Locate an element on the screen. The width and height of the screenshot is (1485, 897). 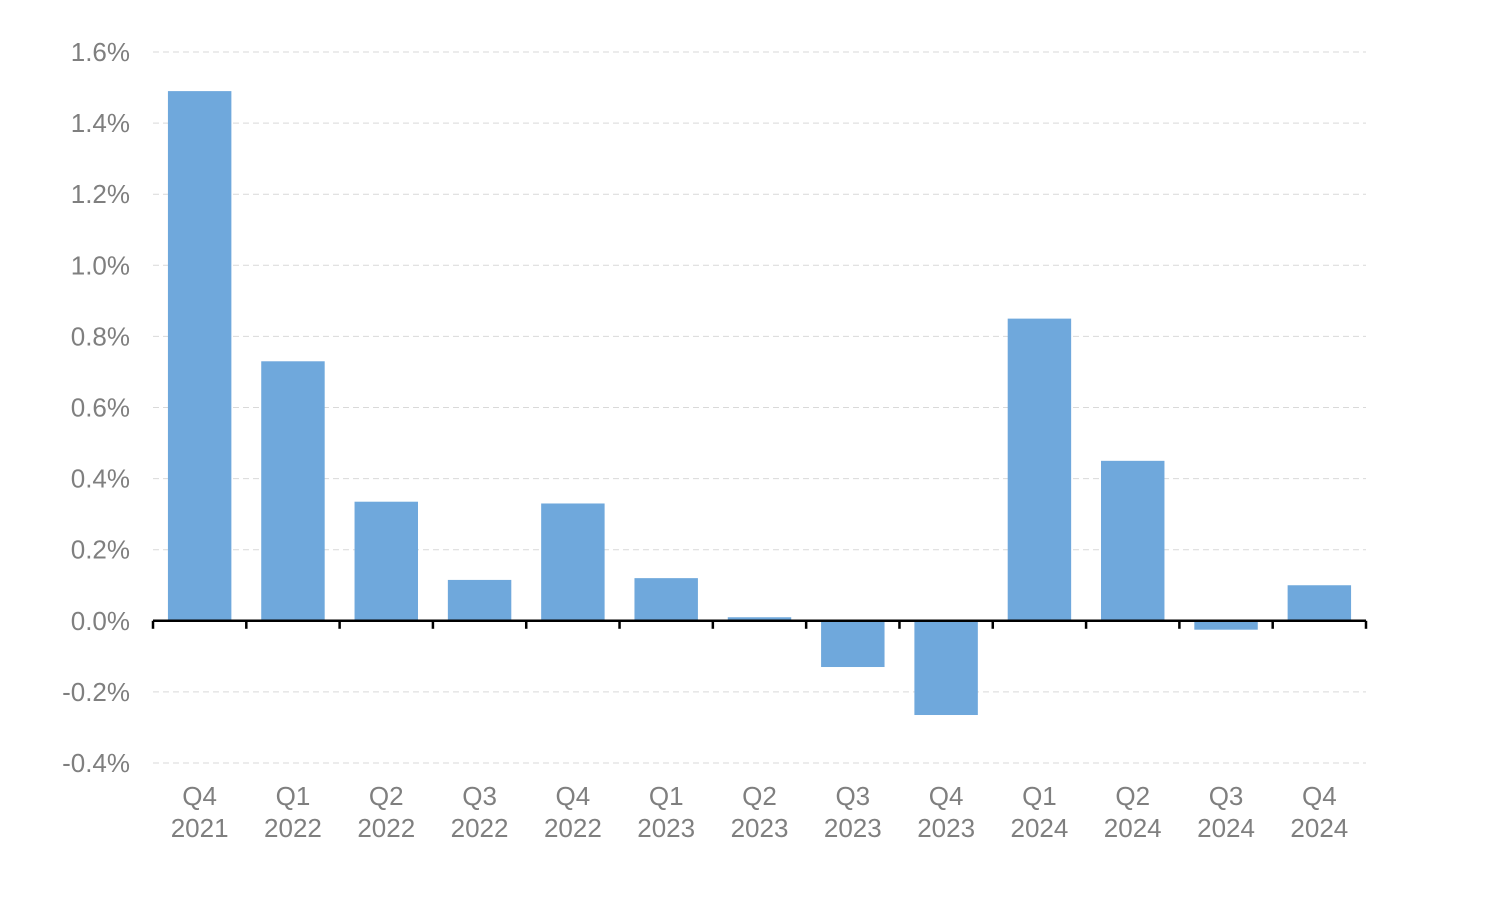
x-tick-label: Q2 2024 is located at coordinates (1133, 812).